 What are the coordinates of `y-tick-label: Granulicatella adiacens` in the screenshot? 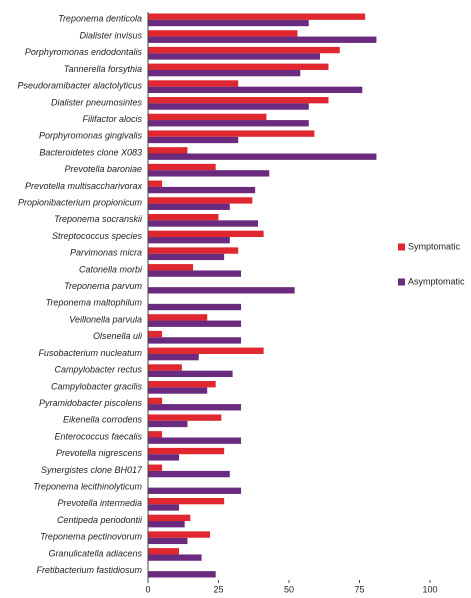 It's located at (95, 553).